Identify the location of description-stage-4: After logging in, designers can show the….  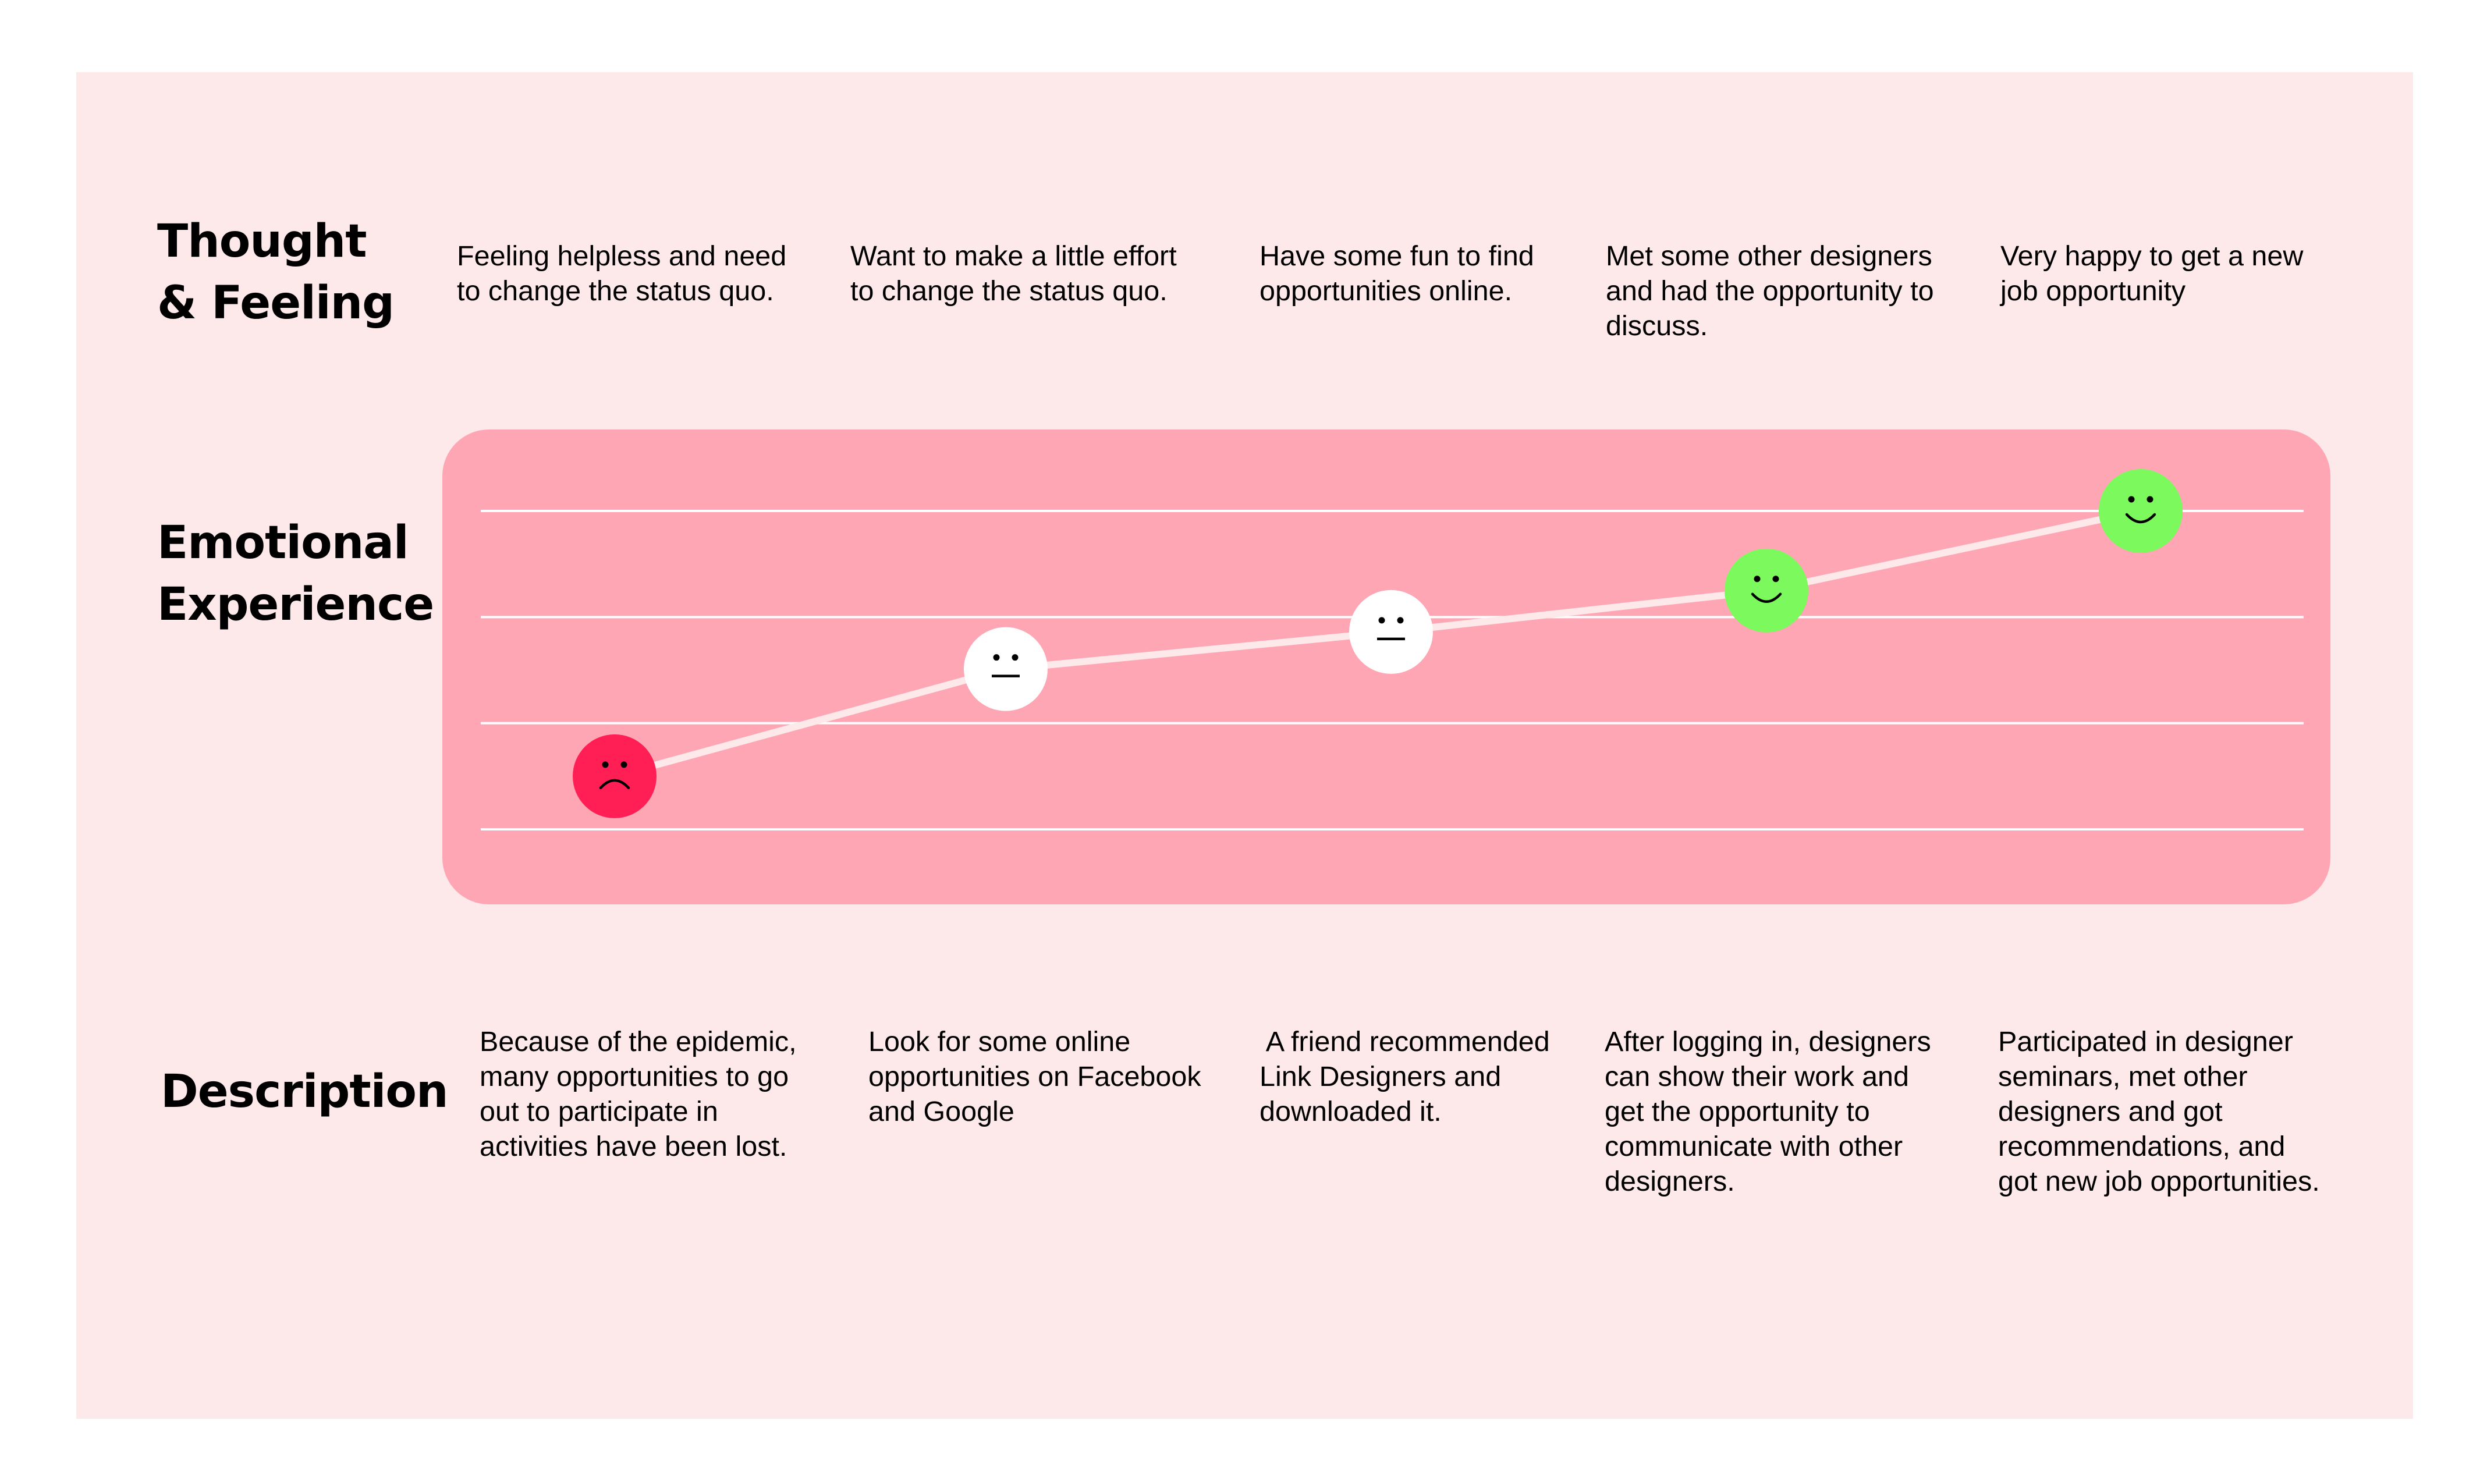
(1768, 1111).